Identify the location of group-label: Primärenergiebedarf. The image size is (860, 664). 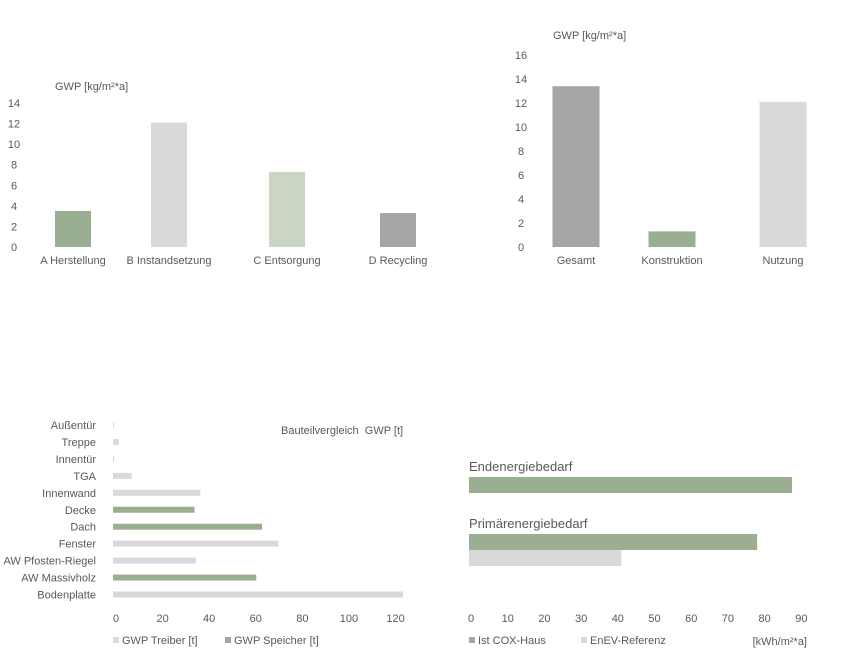
(528, 523).